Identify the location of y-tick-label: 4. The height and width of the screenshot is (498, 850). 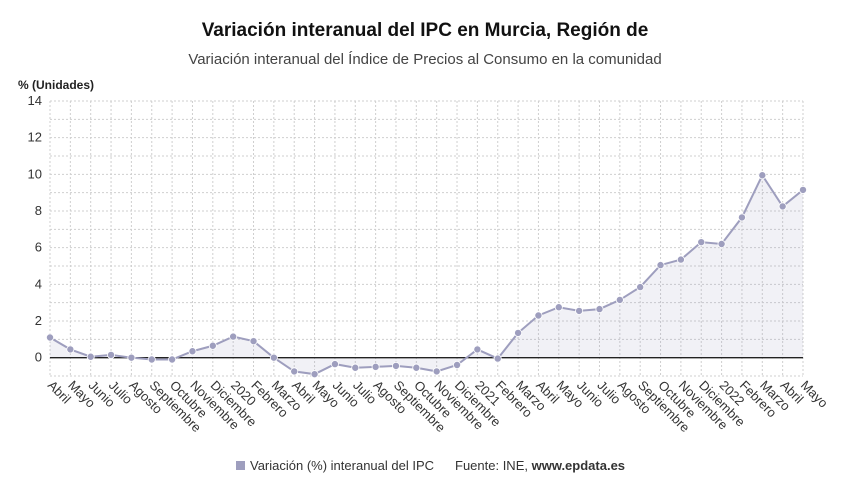
(38, 283).